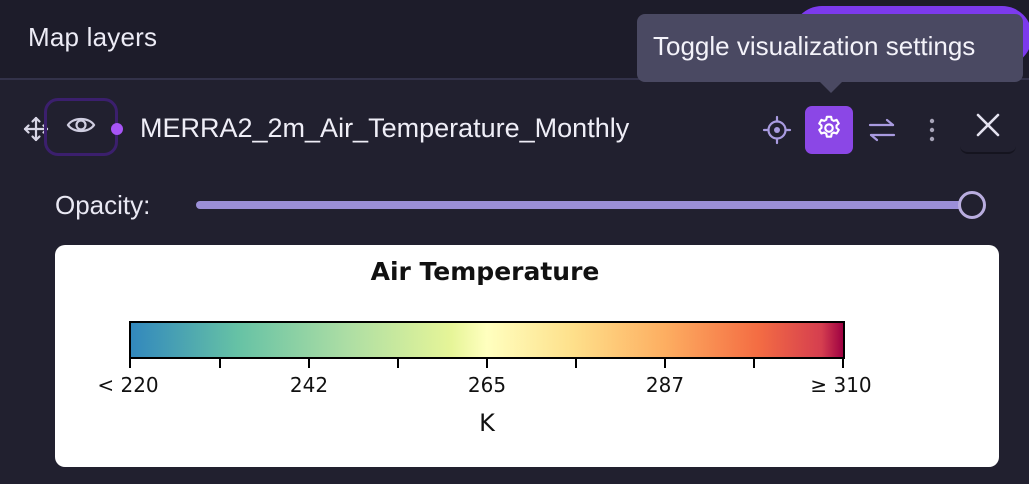  I want to click on close-icon, so click(988, 127).